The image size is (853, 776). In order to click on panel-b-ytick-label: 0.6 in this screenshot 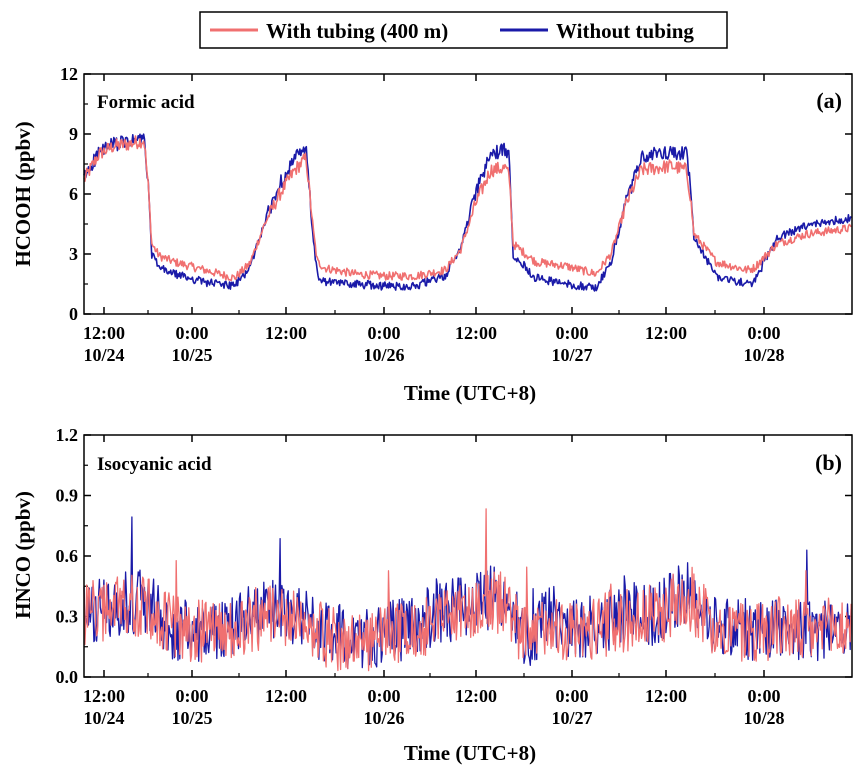, I will do `click(67, 556)`.